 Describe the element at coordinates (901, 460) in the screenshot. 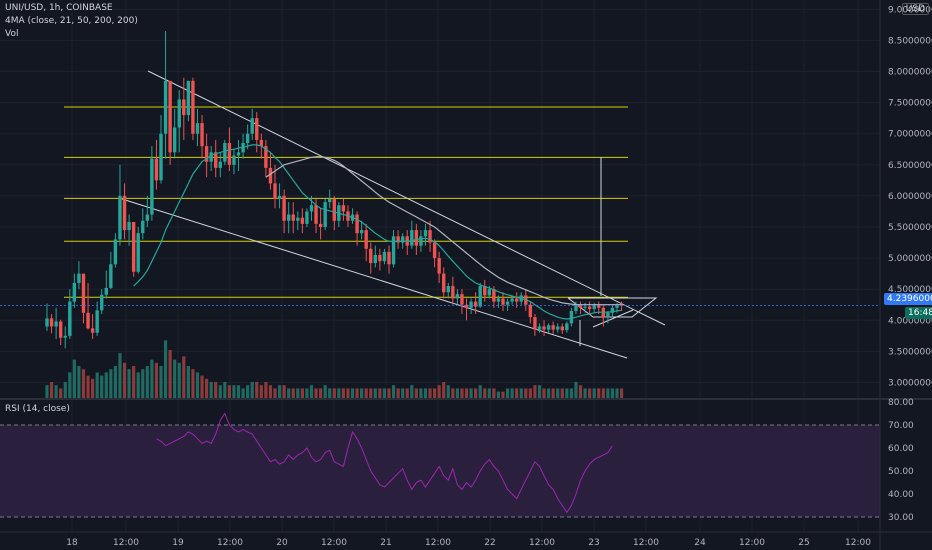

I see `rsi-axis: 80.00 70.00 60.00 50.00 40.00 30.00` at that location.